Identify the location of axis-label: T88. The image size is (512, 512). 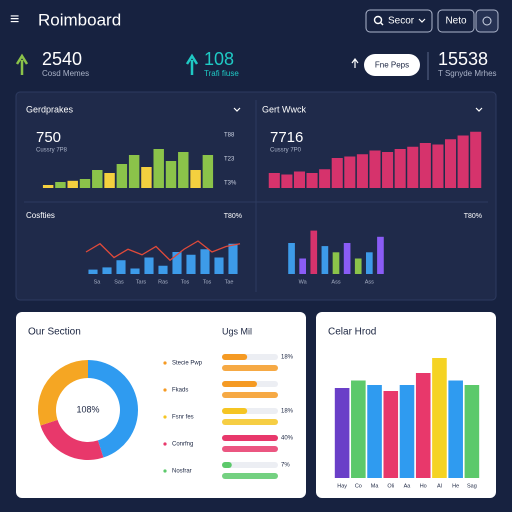
(229, 136).